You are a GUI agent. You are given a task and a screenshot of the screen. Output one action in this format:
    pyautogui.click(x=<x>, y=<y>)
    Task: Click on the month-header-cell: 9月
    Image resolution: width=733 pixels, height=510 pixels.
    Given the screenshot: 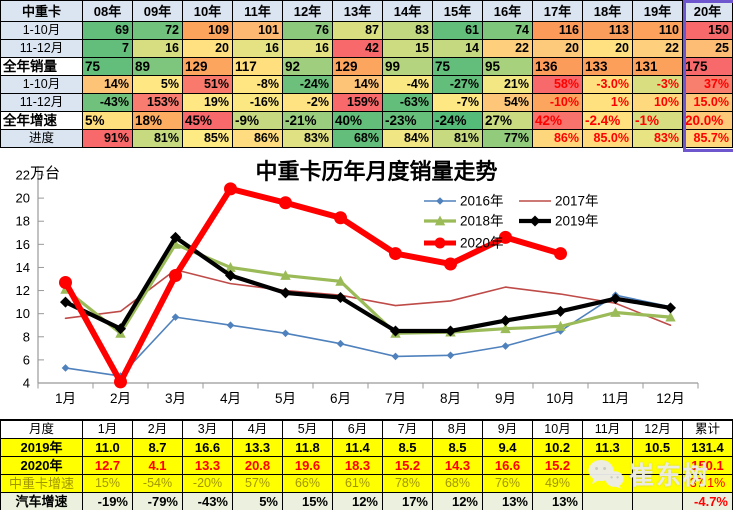 What is the action you would take?
    pyautogui.click(x=507, y=429)
    